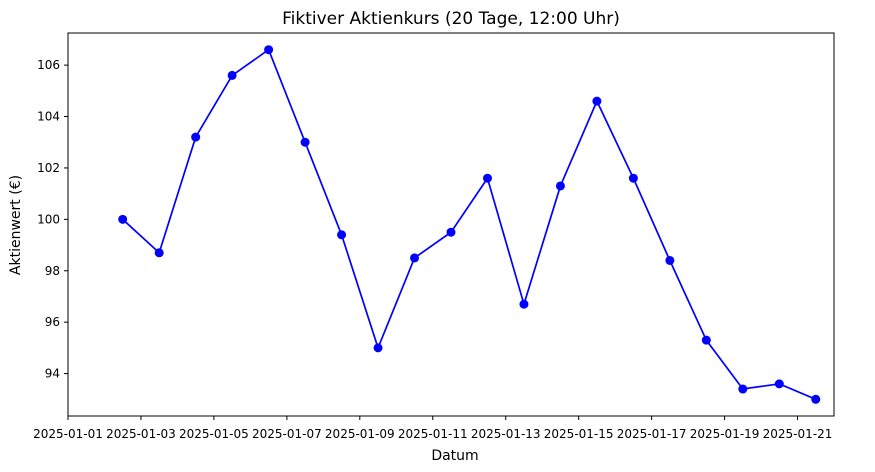 The image size is (875, 472). I want to click on y-axis: 94 96 98 100 102 104 106, so click(52, 219).